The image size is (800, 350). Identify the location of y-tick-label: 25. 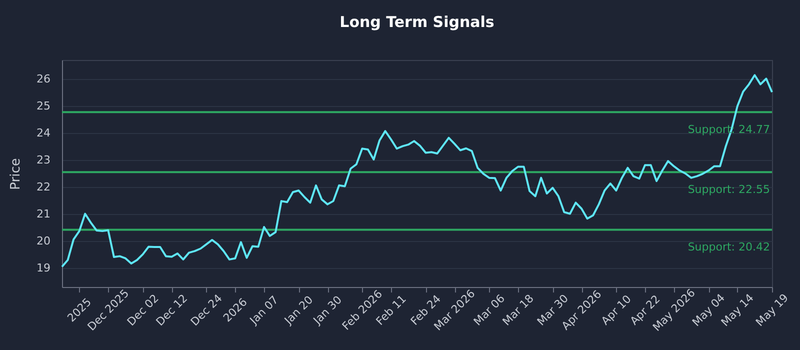
(43, 105).